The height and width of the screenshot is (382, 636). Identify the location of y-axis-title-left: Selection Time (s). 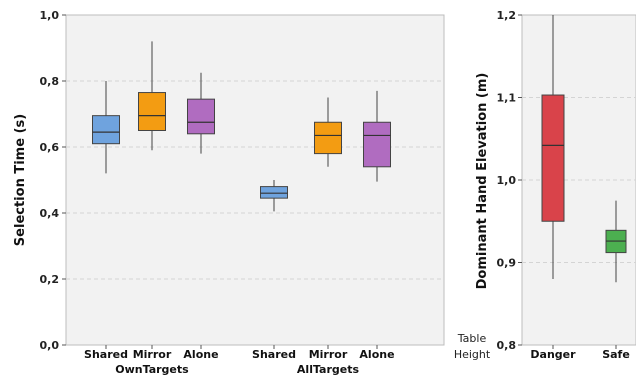
(20, 180).